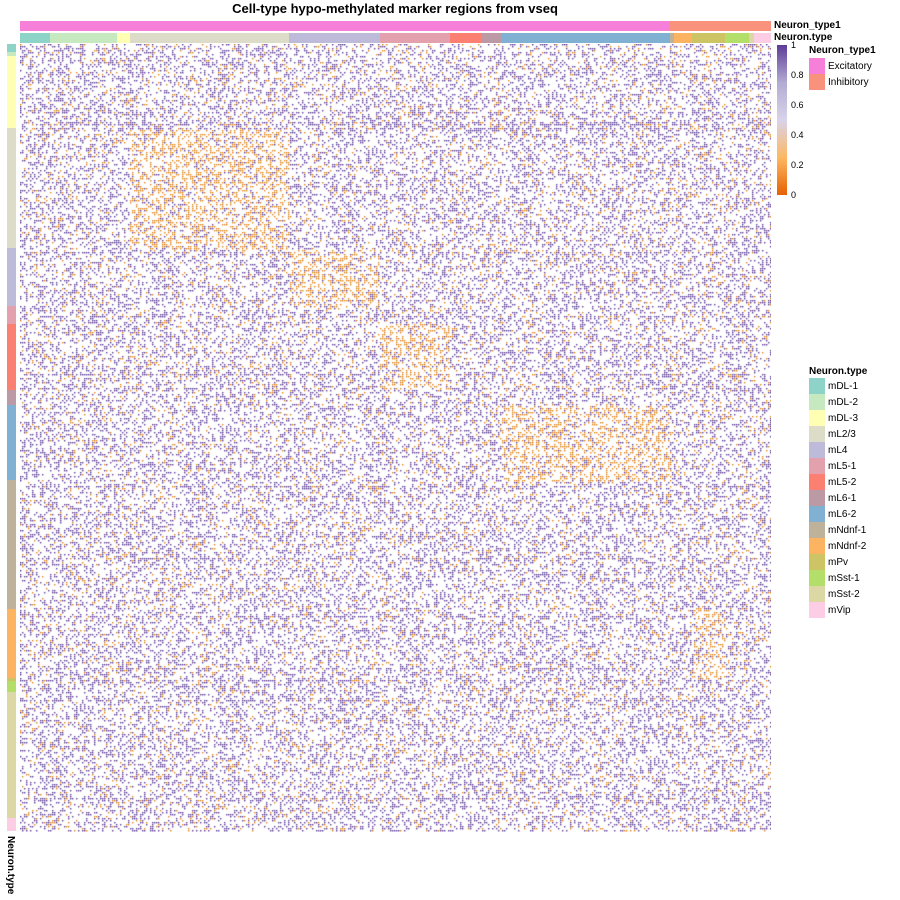  I want to click on legend-type-title: Neuron.type, so click(838, 371).